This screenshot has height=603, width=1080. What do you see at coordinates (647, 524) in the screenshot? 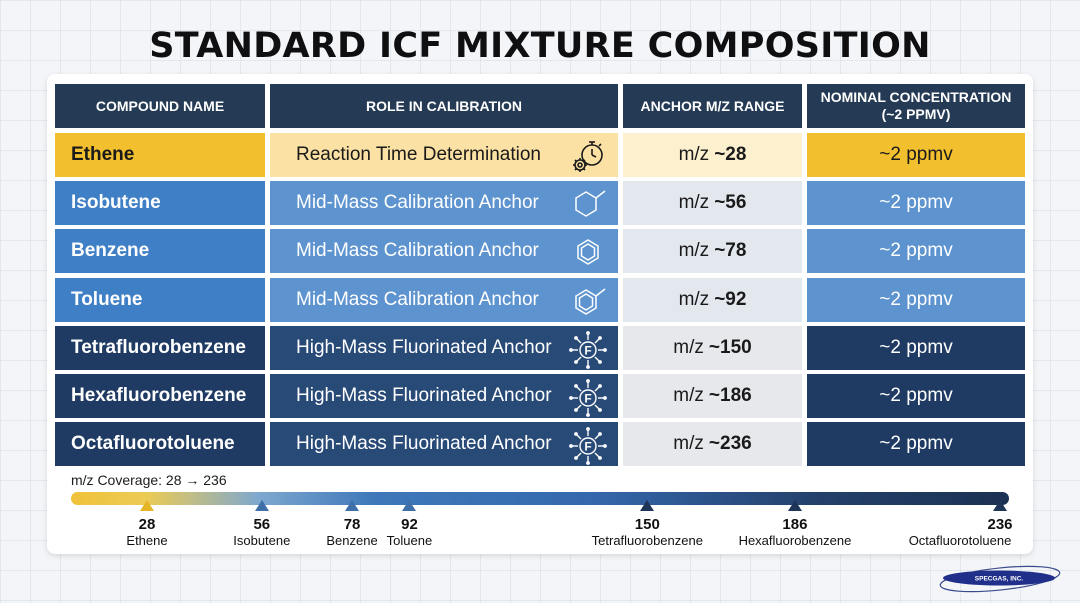
I see `coverage-tick-value: 150` at bounding box center [647, 524].